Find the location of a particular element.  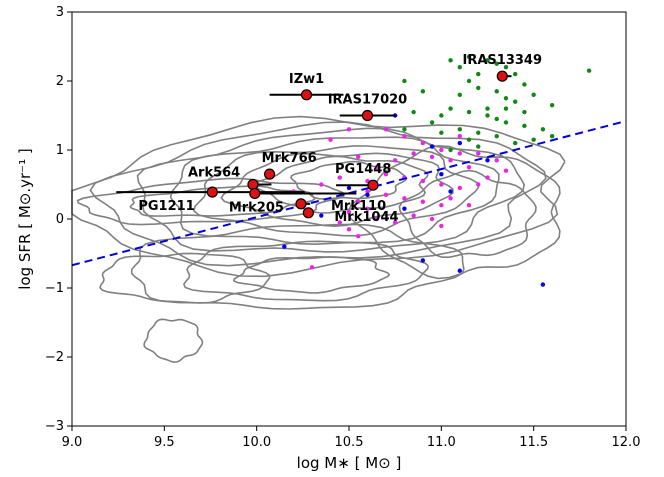

y-tick-label: −3 is located at coordinates (54, 426).